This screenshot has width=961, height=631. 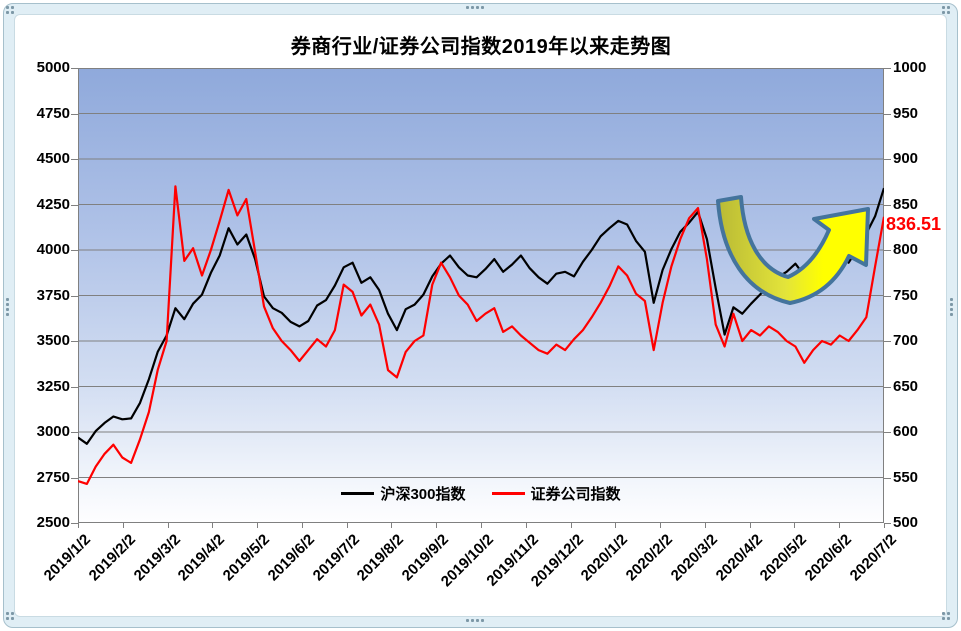 I want to click on axis-tick-label: 3750, so click(x=53, y=295).